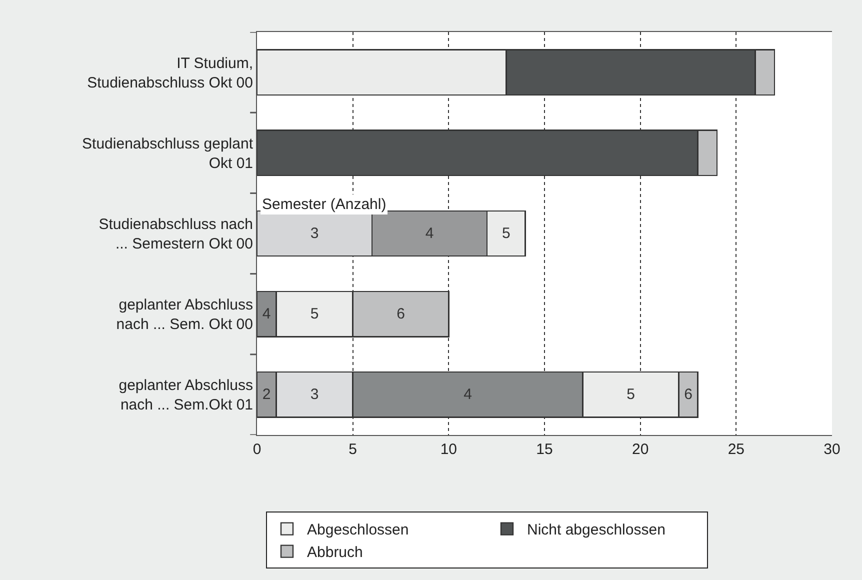 Image resolution: width=862 pixels, height=580 pixels. What do you see at coordinates (400, 314) in the screenshot?
I see `text: 6` at bounding box center [400, 314].